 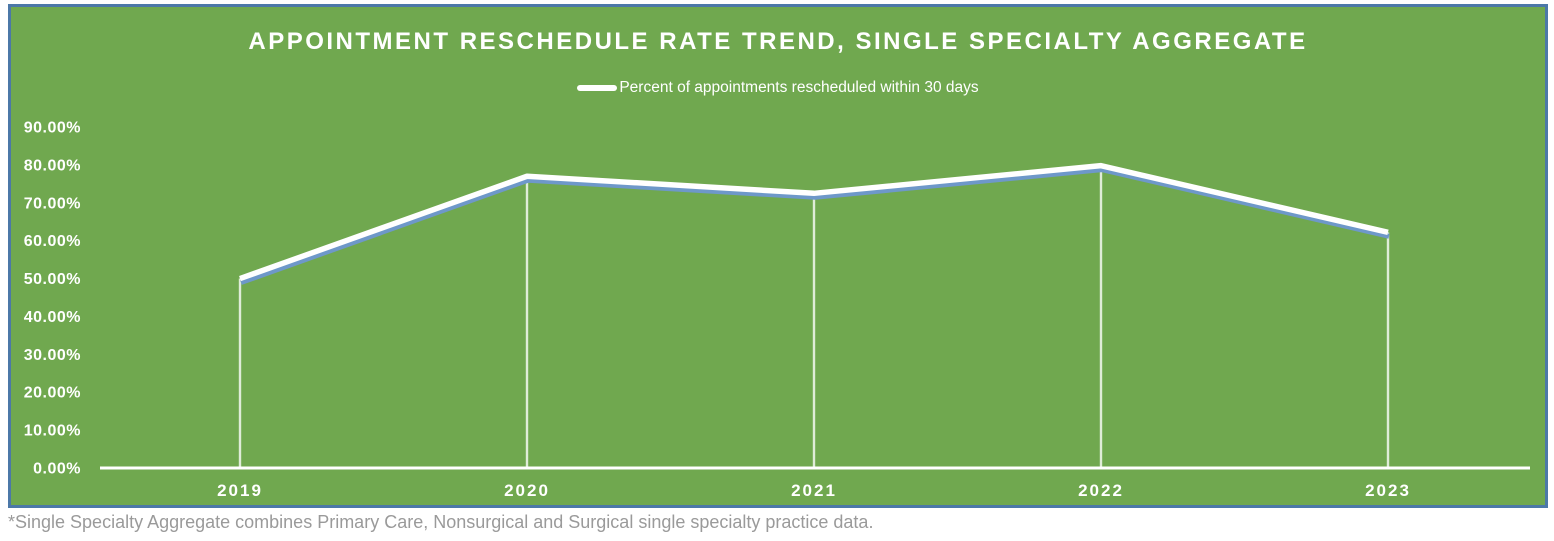 I want to click on y-tick-label: 30.00%, so click(x=52, y=355).